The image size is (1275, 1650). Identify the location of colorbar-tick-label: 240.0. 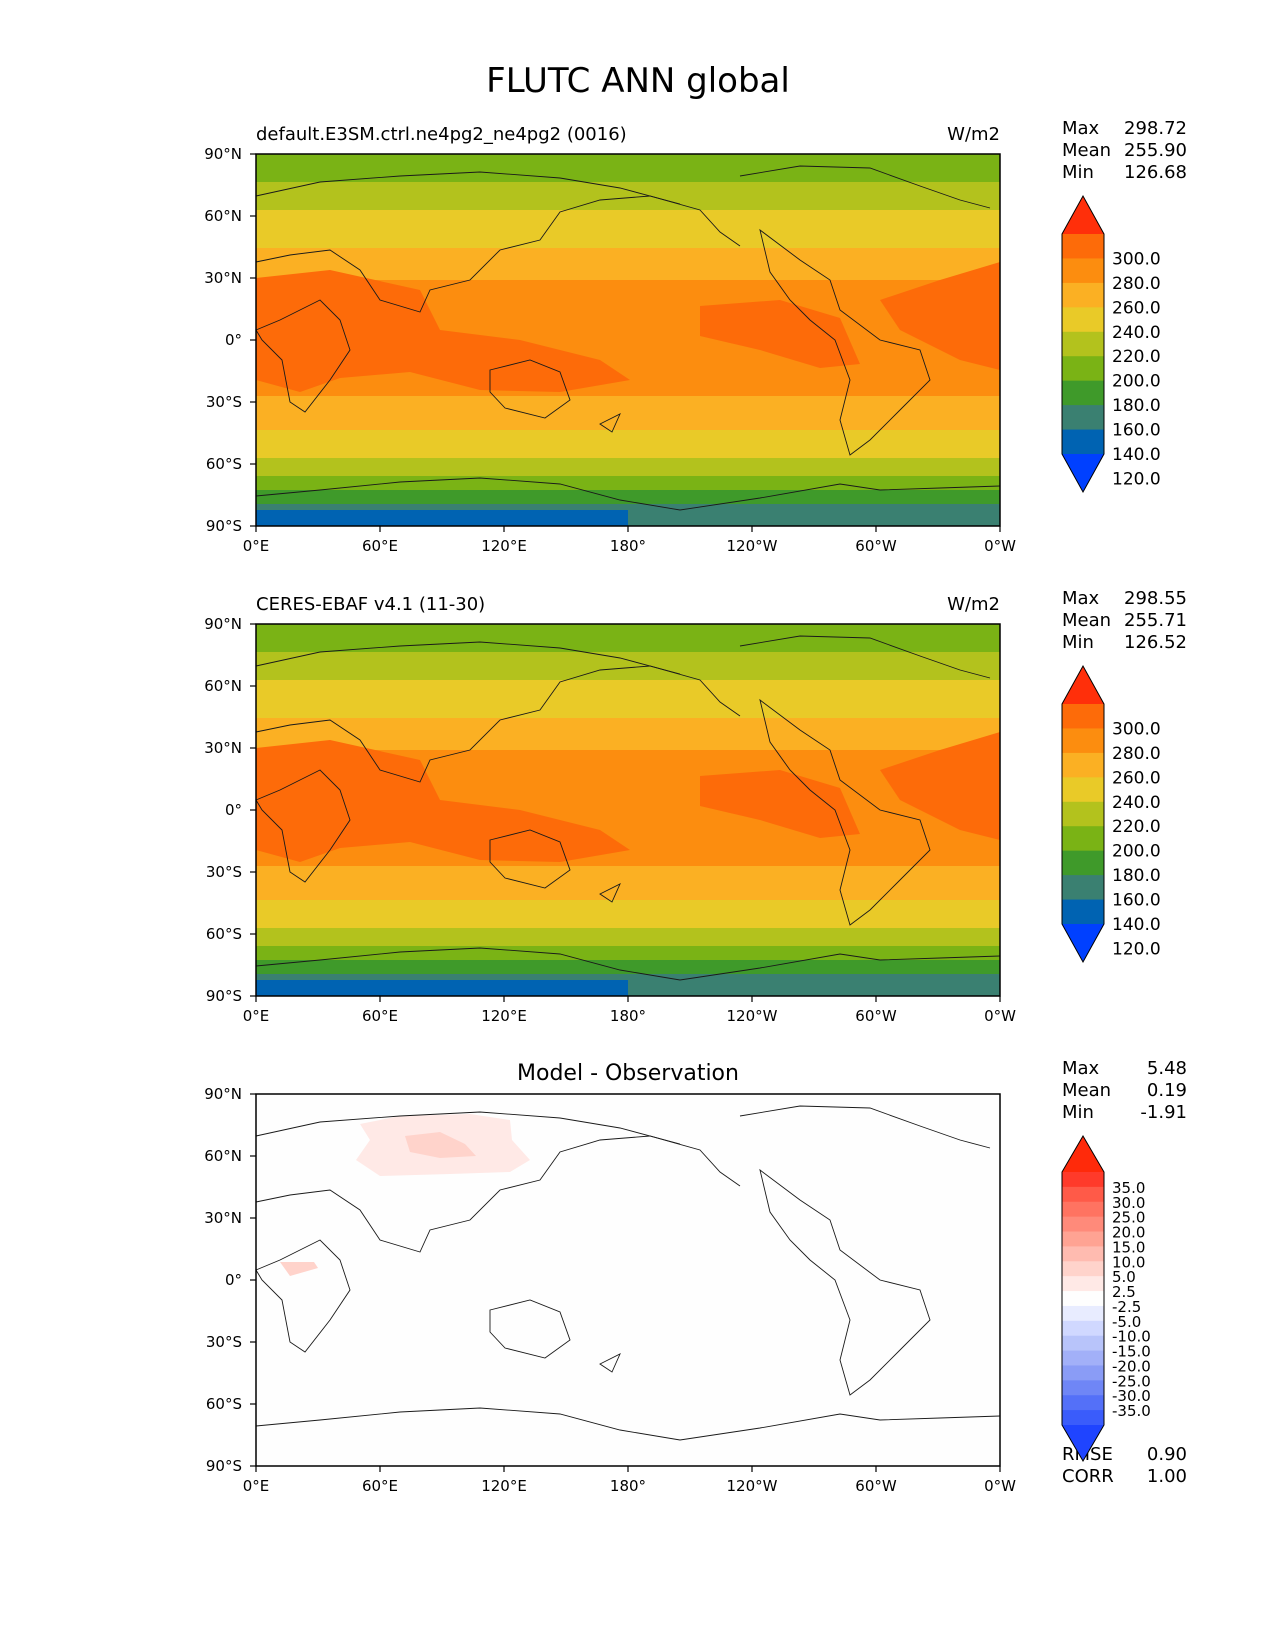
(1136, 333).